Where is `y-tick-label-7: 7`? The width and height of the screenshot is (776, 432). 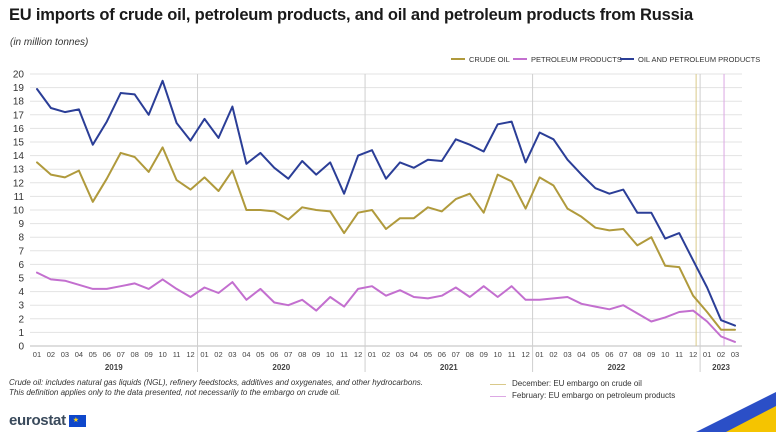
y-tick-label-7: 7 is located at coordinates (21, 251).